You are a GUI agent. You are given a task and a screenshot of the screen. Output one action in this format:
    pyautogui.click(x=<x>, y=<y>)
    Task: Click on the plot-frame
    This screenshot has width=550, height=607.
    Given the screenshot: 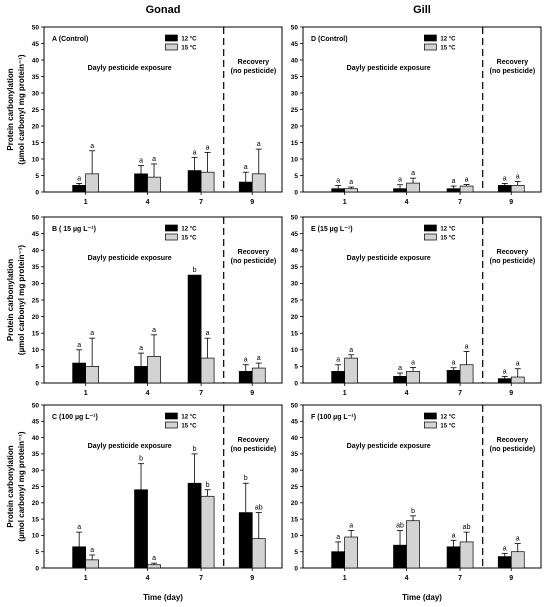 What is the action you would take?
    pyautogui.click(x=422, y=486)
    